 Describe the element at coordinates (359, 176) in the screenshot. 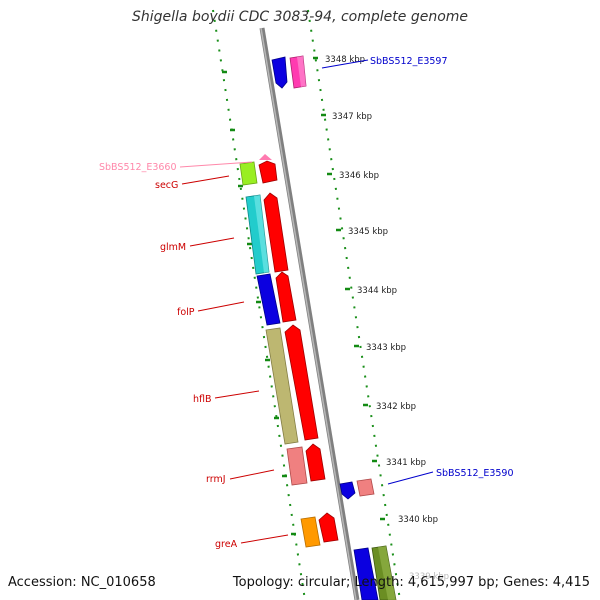

I see `scale-label-3346: 3346 kbp` at that location.